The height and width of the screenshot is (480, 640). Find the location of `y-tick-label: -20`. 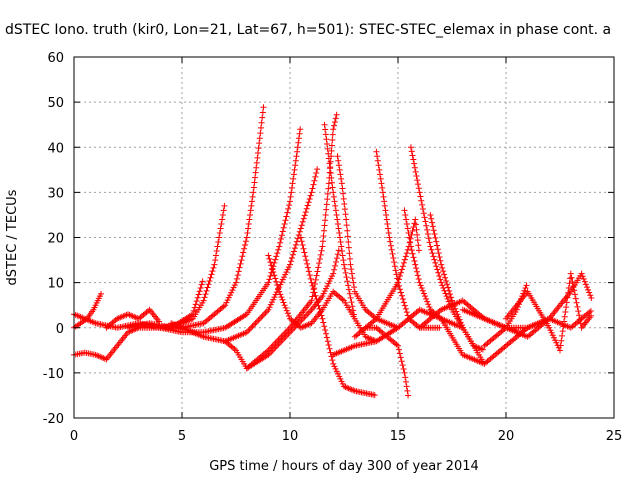

y-tick-label: -20 is located at coordinates (53, 419).